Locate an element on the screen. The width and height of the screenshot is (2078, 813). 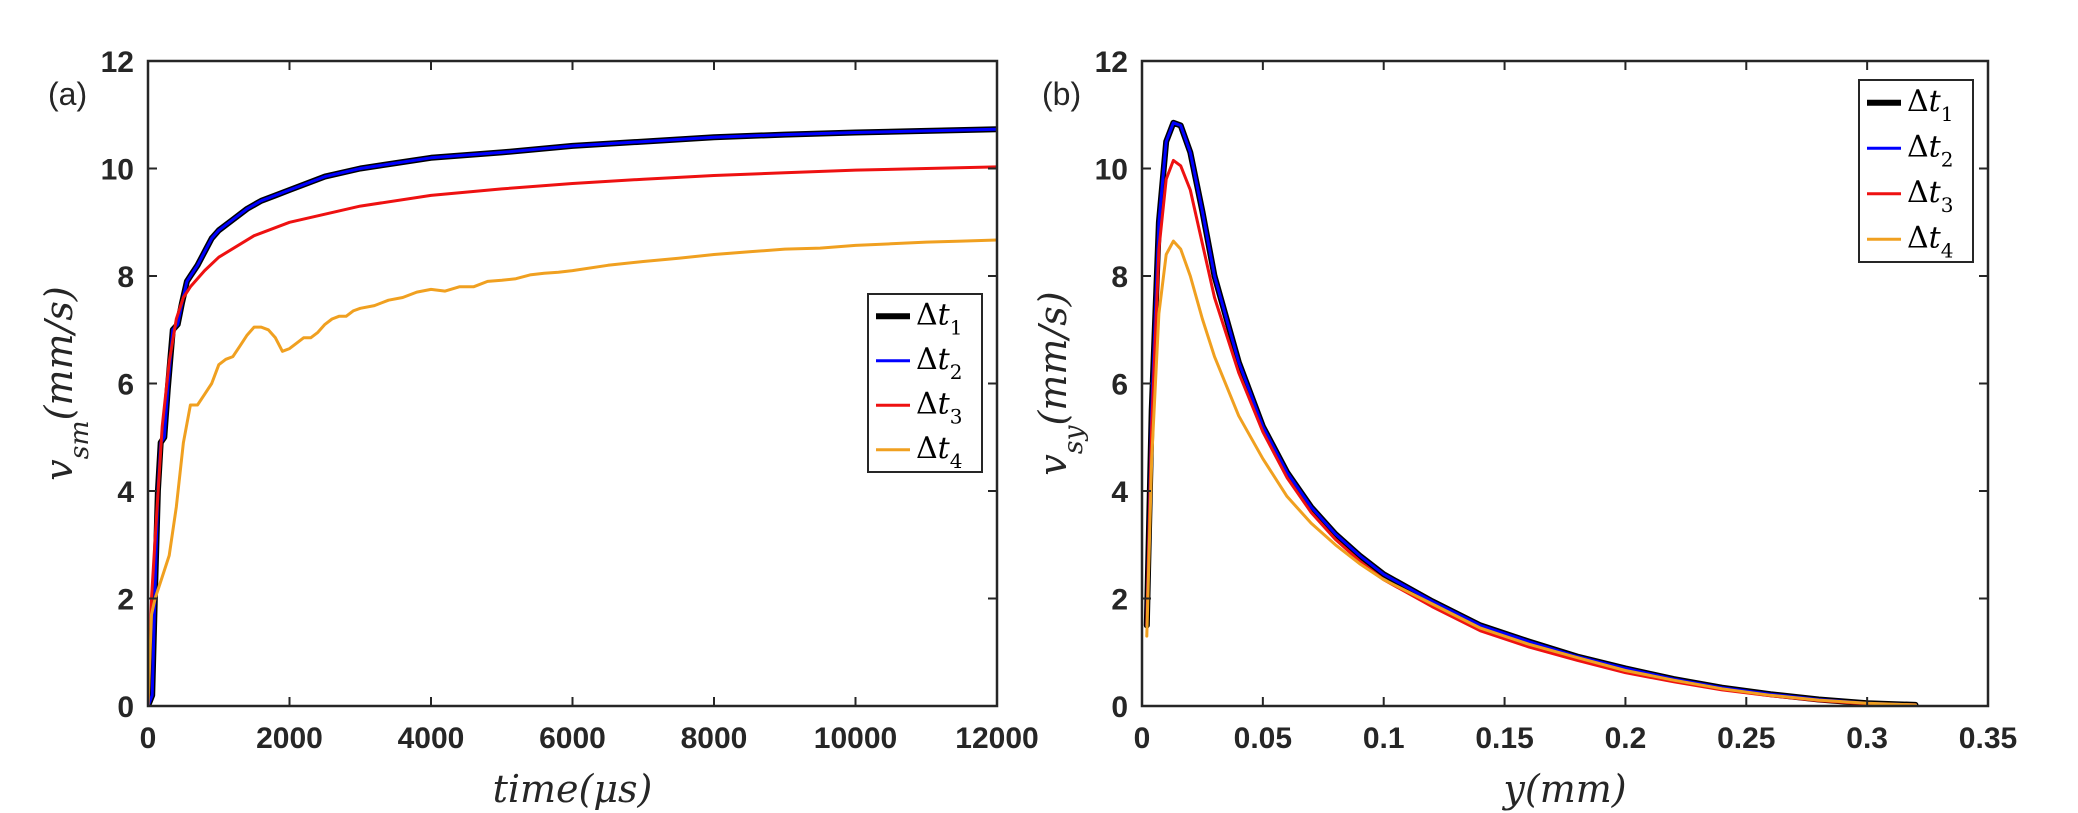
x-tick-label: 0.35 is located at coordinates (1988, 738).